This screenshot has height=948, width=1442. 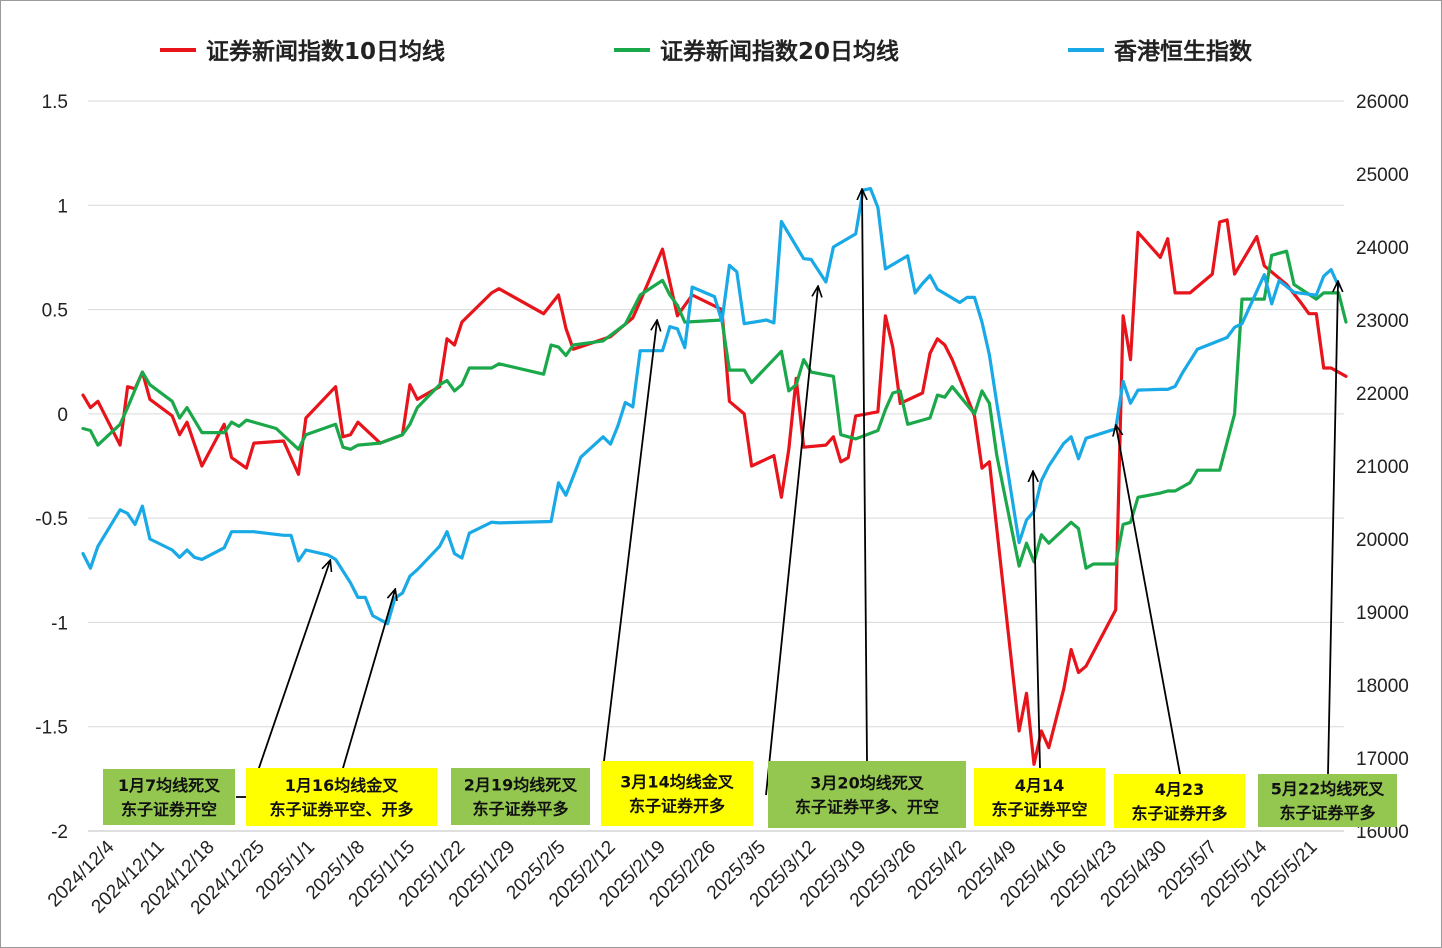 What do you see at coordinates (867, 807) in the screenshot?
I see `annotation-line: 东子证券平多、开空` at bounding box center [867, 807].